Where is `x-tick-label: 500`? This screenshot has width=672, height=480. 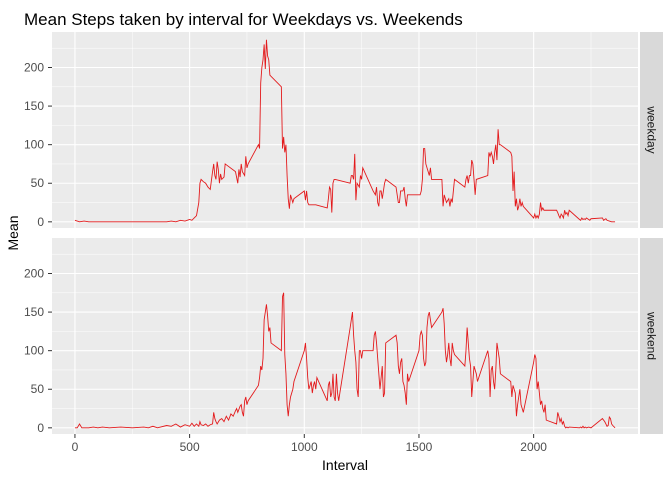 x-tick-label: 500 is located at coordinates (190, 447).